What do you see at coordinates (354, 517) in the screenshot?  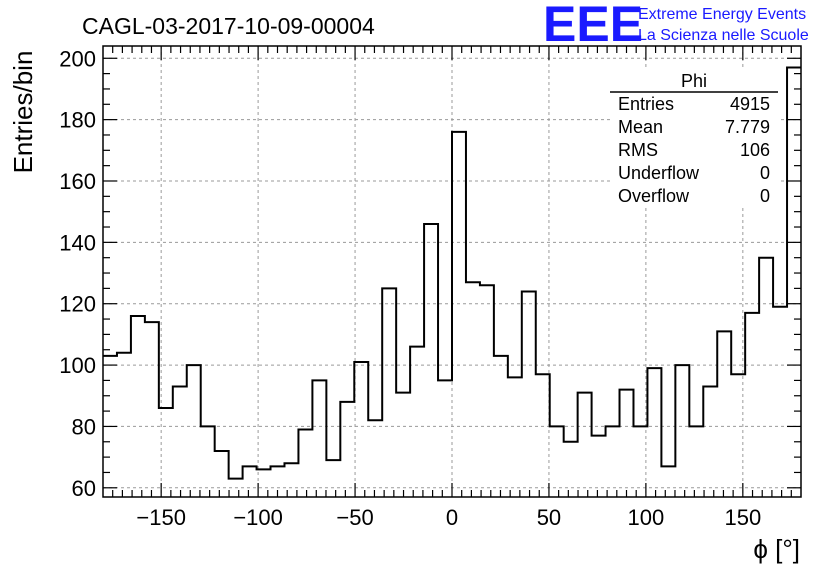 I see `x-tick-label: −50` at bounding box center [354, 517].